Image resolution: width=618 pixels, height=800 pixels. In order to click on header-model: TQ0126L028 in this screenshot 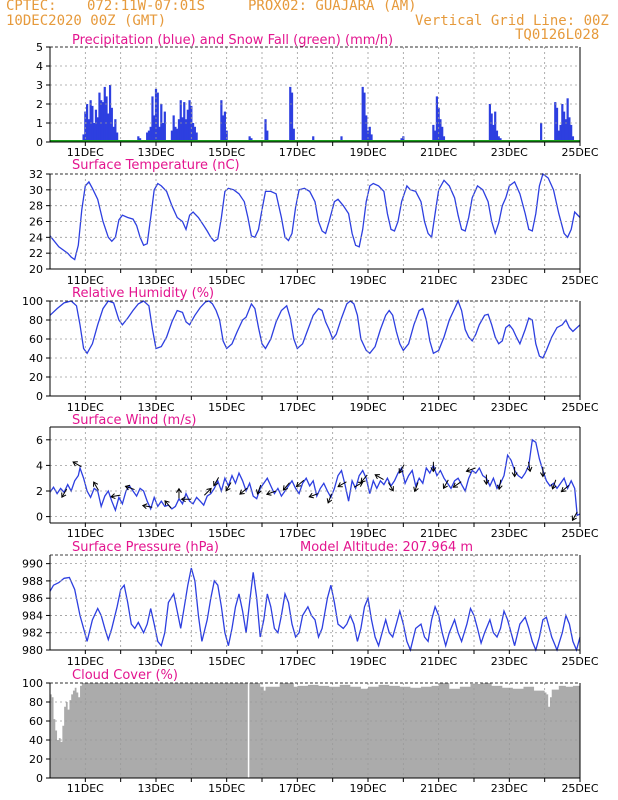, I will do `click(557, 35)`.